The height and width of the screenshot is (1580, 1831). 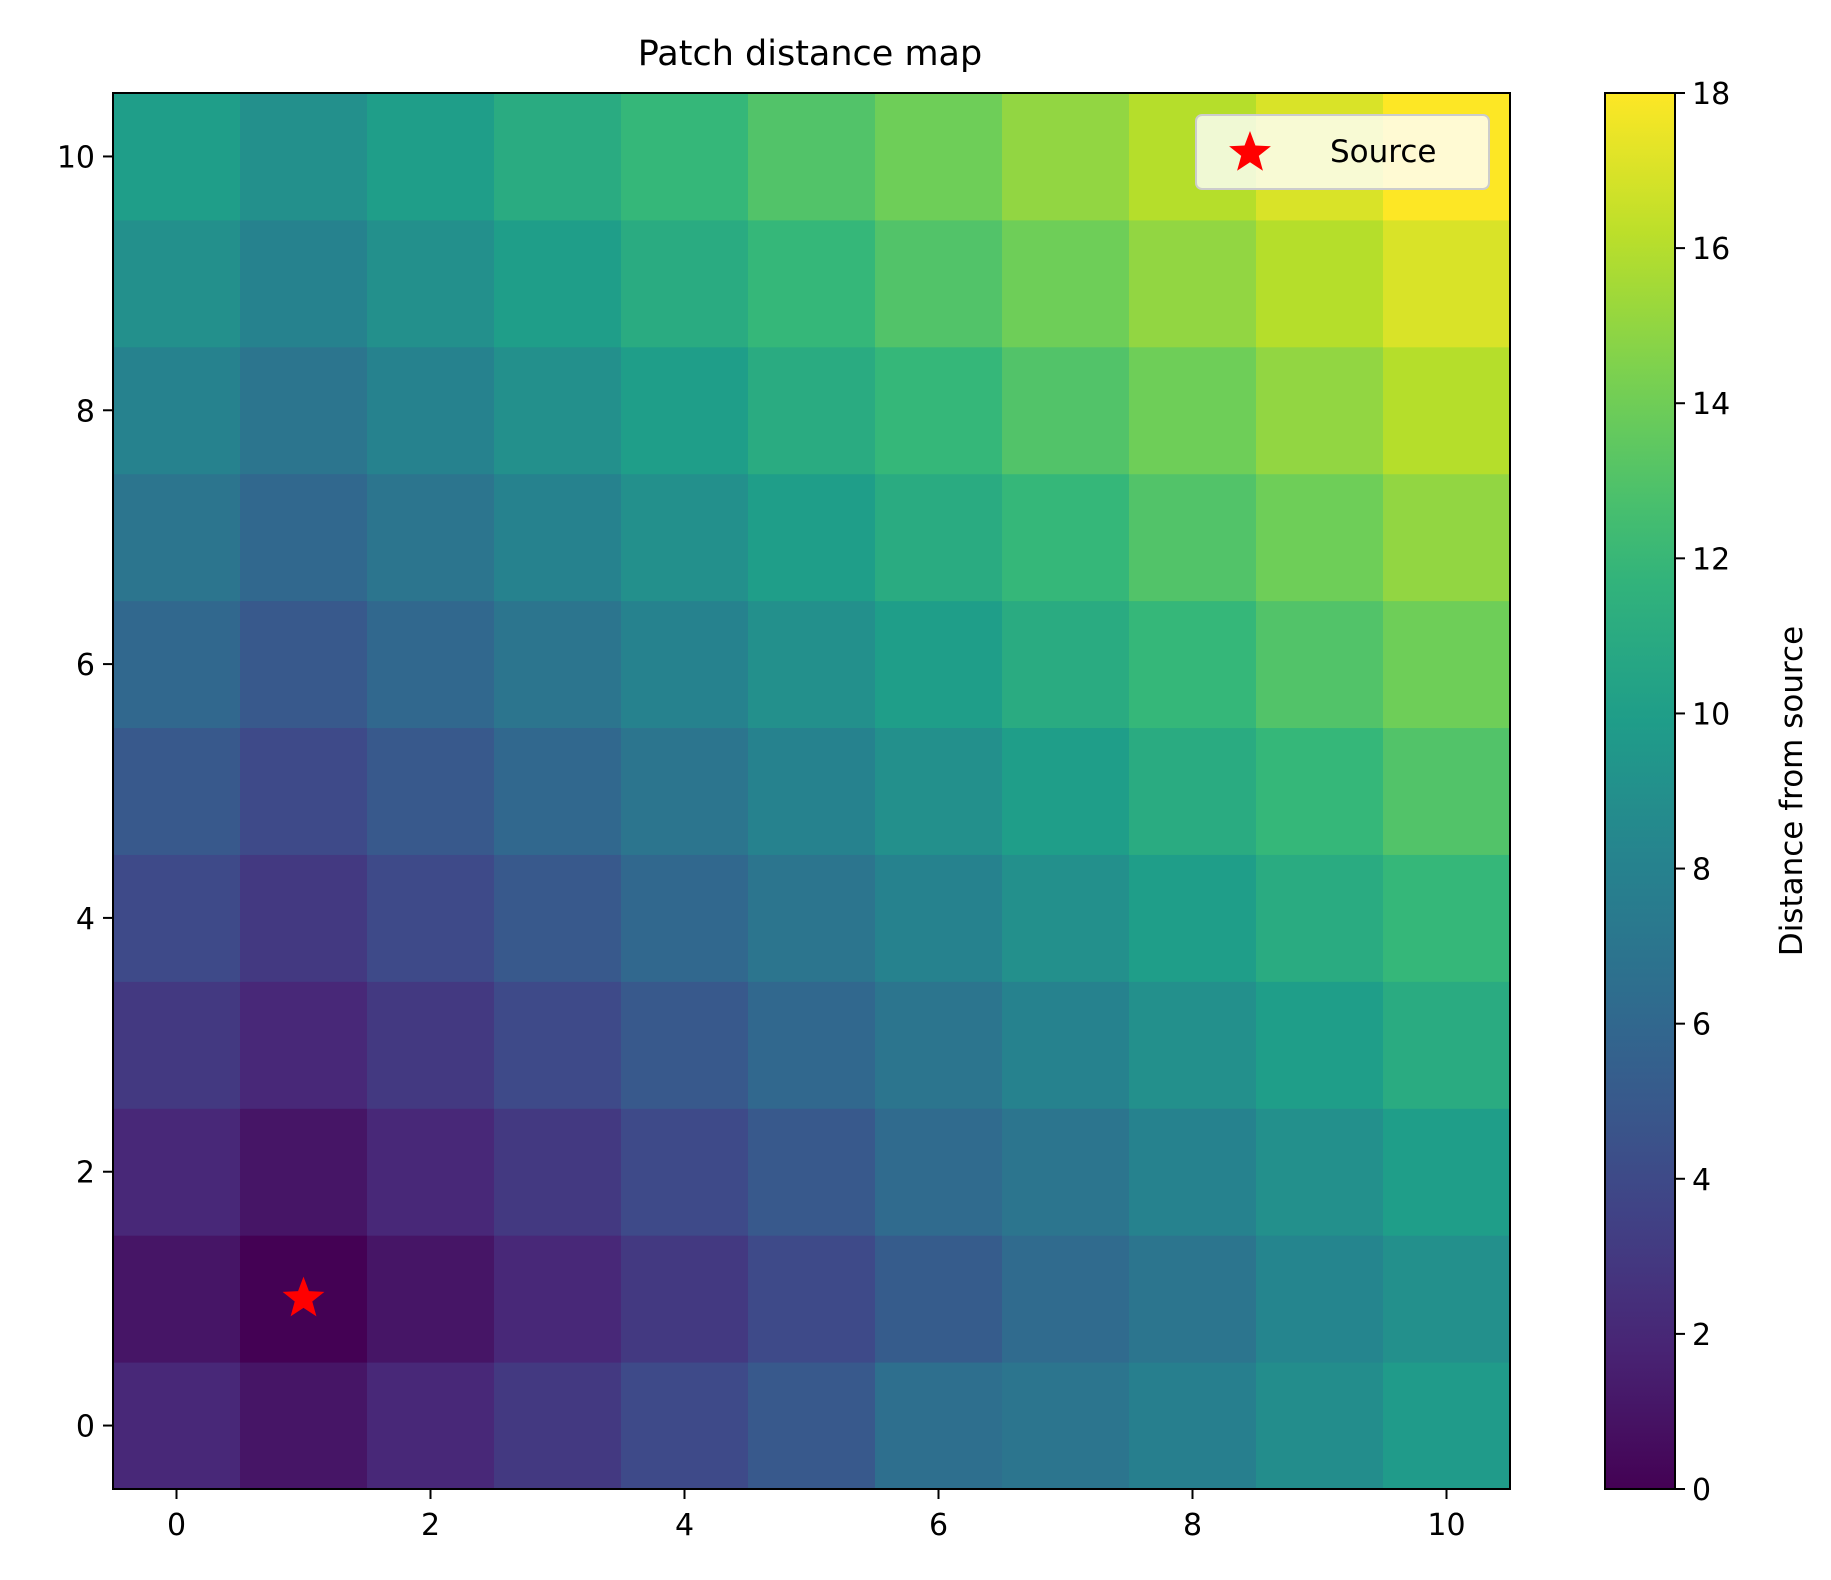 I want to click on y-tick-label: 4, so click(x=85, y=919).